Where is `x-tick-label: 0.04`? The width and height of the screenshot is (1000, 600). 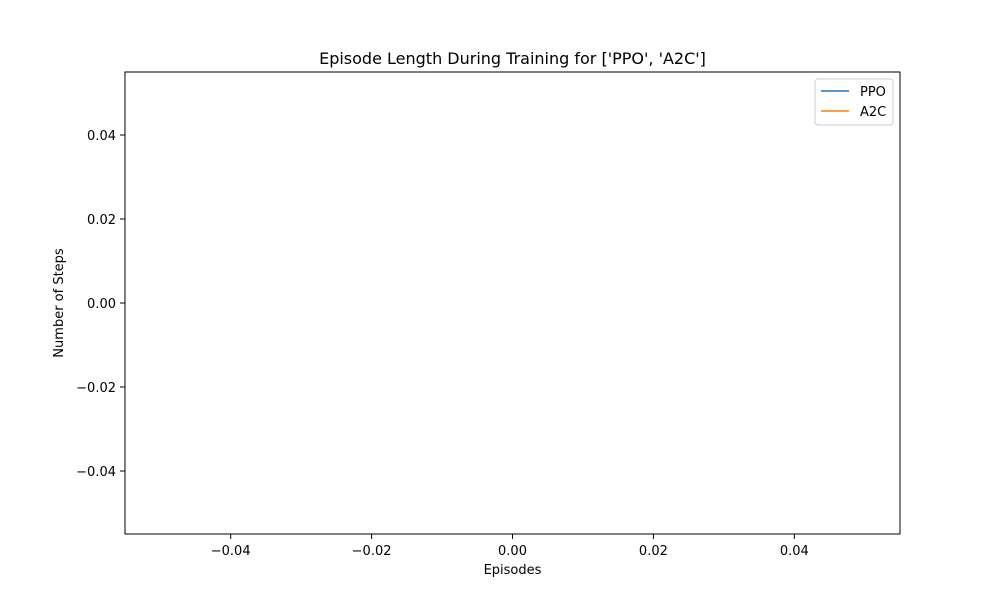 x-tick-label: 0.04 is located at coordinates (794, 551).